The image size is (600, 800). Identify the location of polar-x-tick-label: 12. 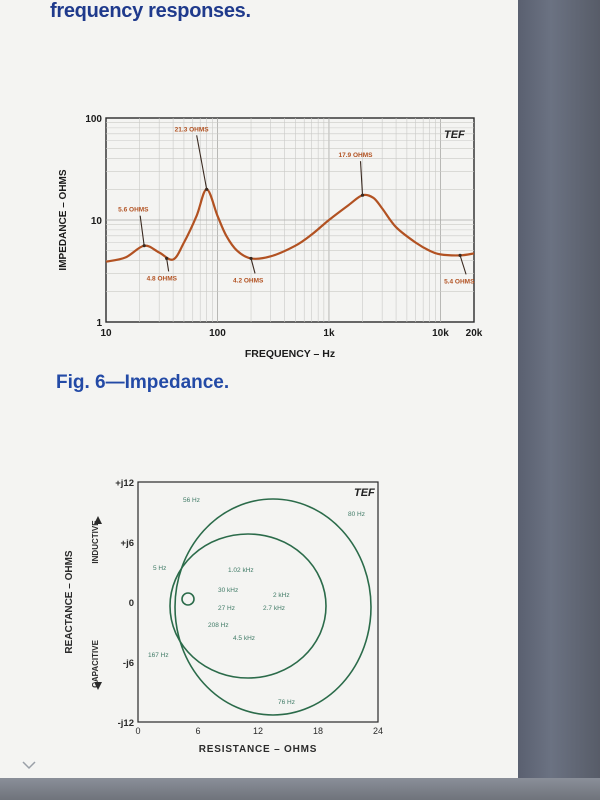
(258, 731).